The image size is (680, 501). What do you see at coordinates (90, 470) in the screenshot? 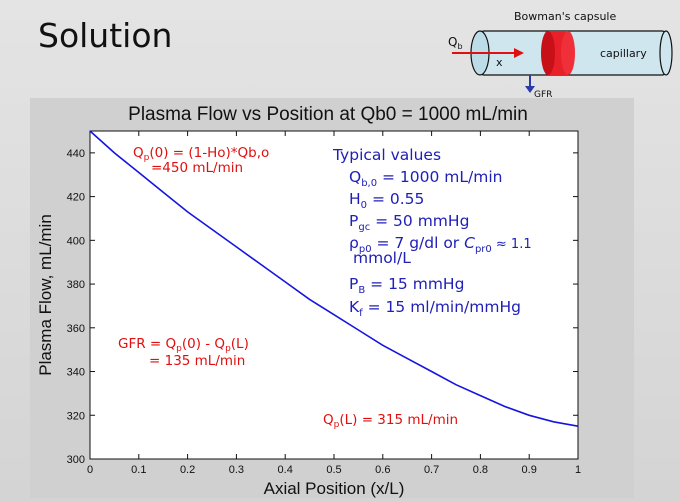
I see `x-tick-label: 0` at bounding box center [90, 470].